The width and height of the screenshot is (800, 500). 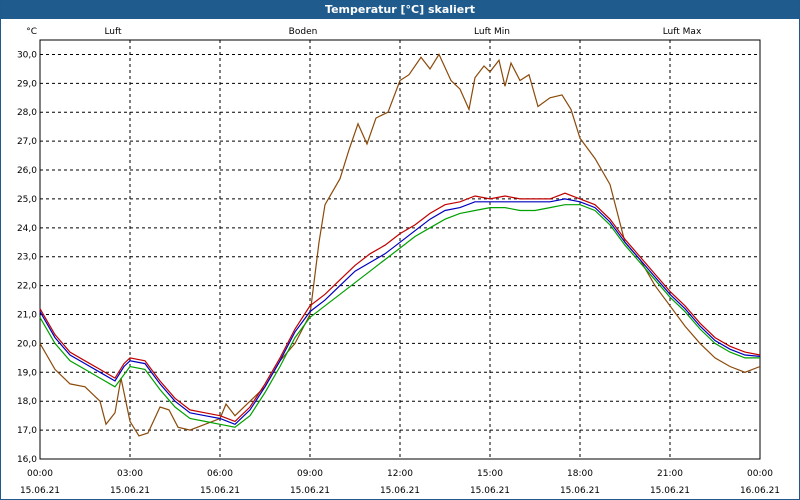 I want to click on y-tick-label: 23,0, so click(x=27, y=258).